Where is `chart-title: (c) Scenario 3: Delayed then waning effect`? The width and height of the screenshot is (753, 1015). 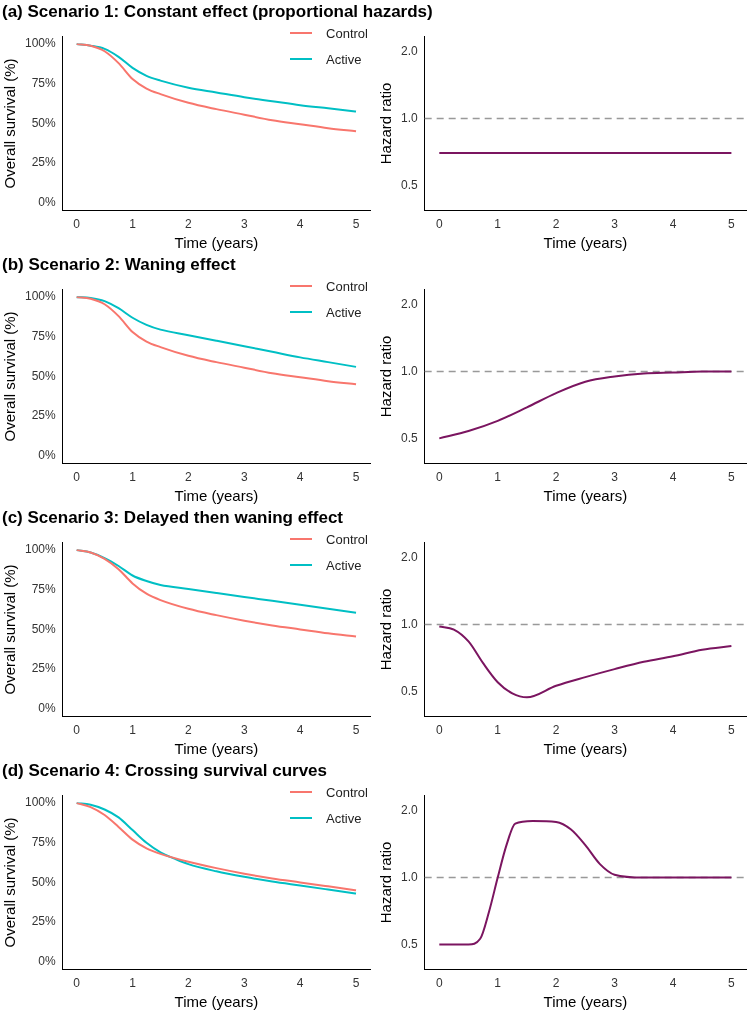 chart-title: (c) Scenario 3: Delayed then waning effect is located at coordinates (173, 518).